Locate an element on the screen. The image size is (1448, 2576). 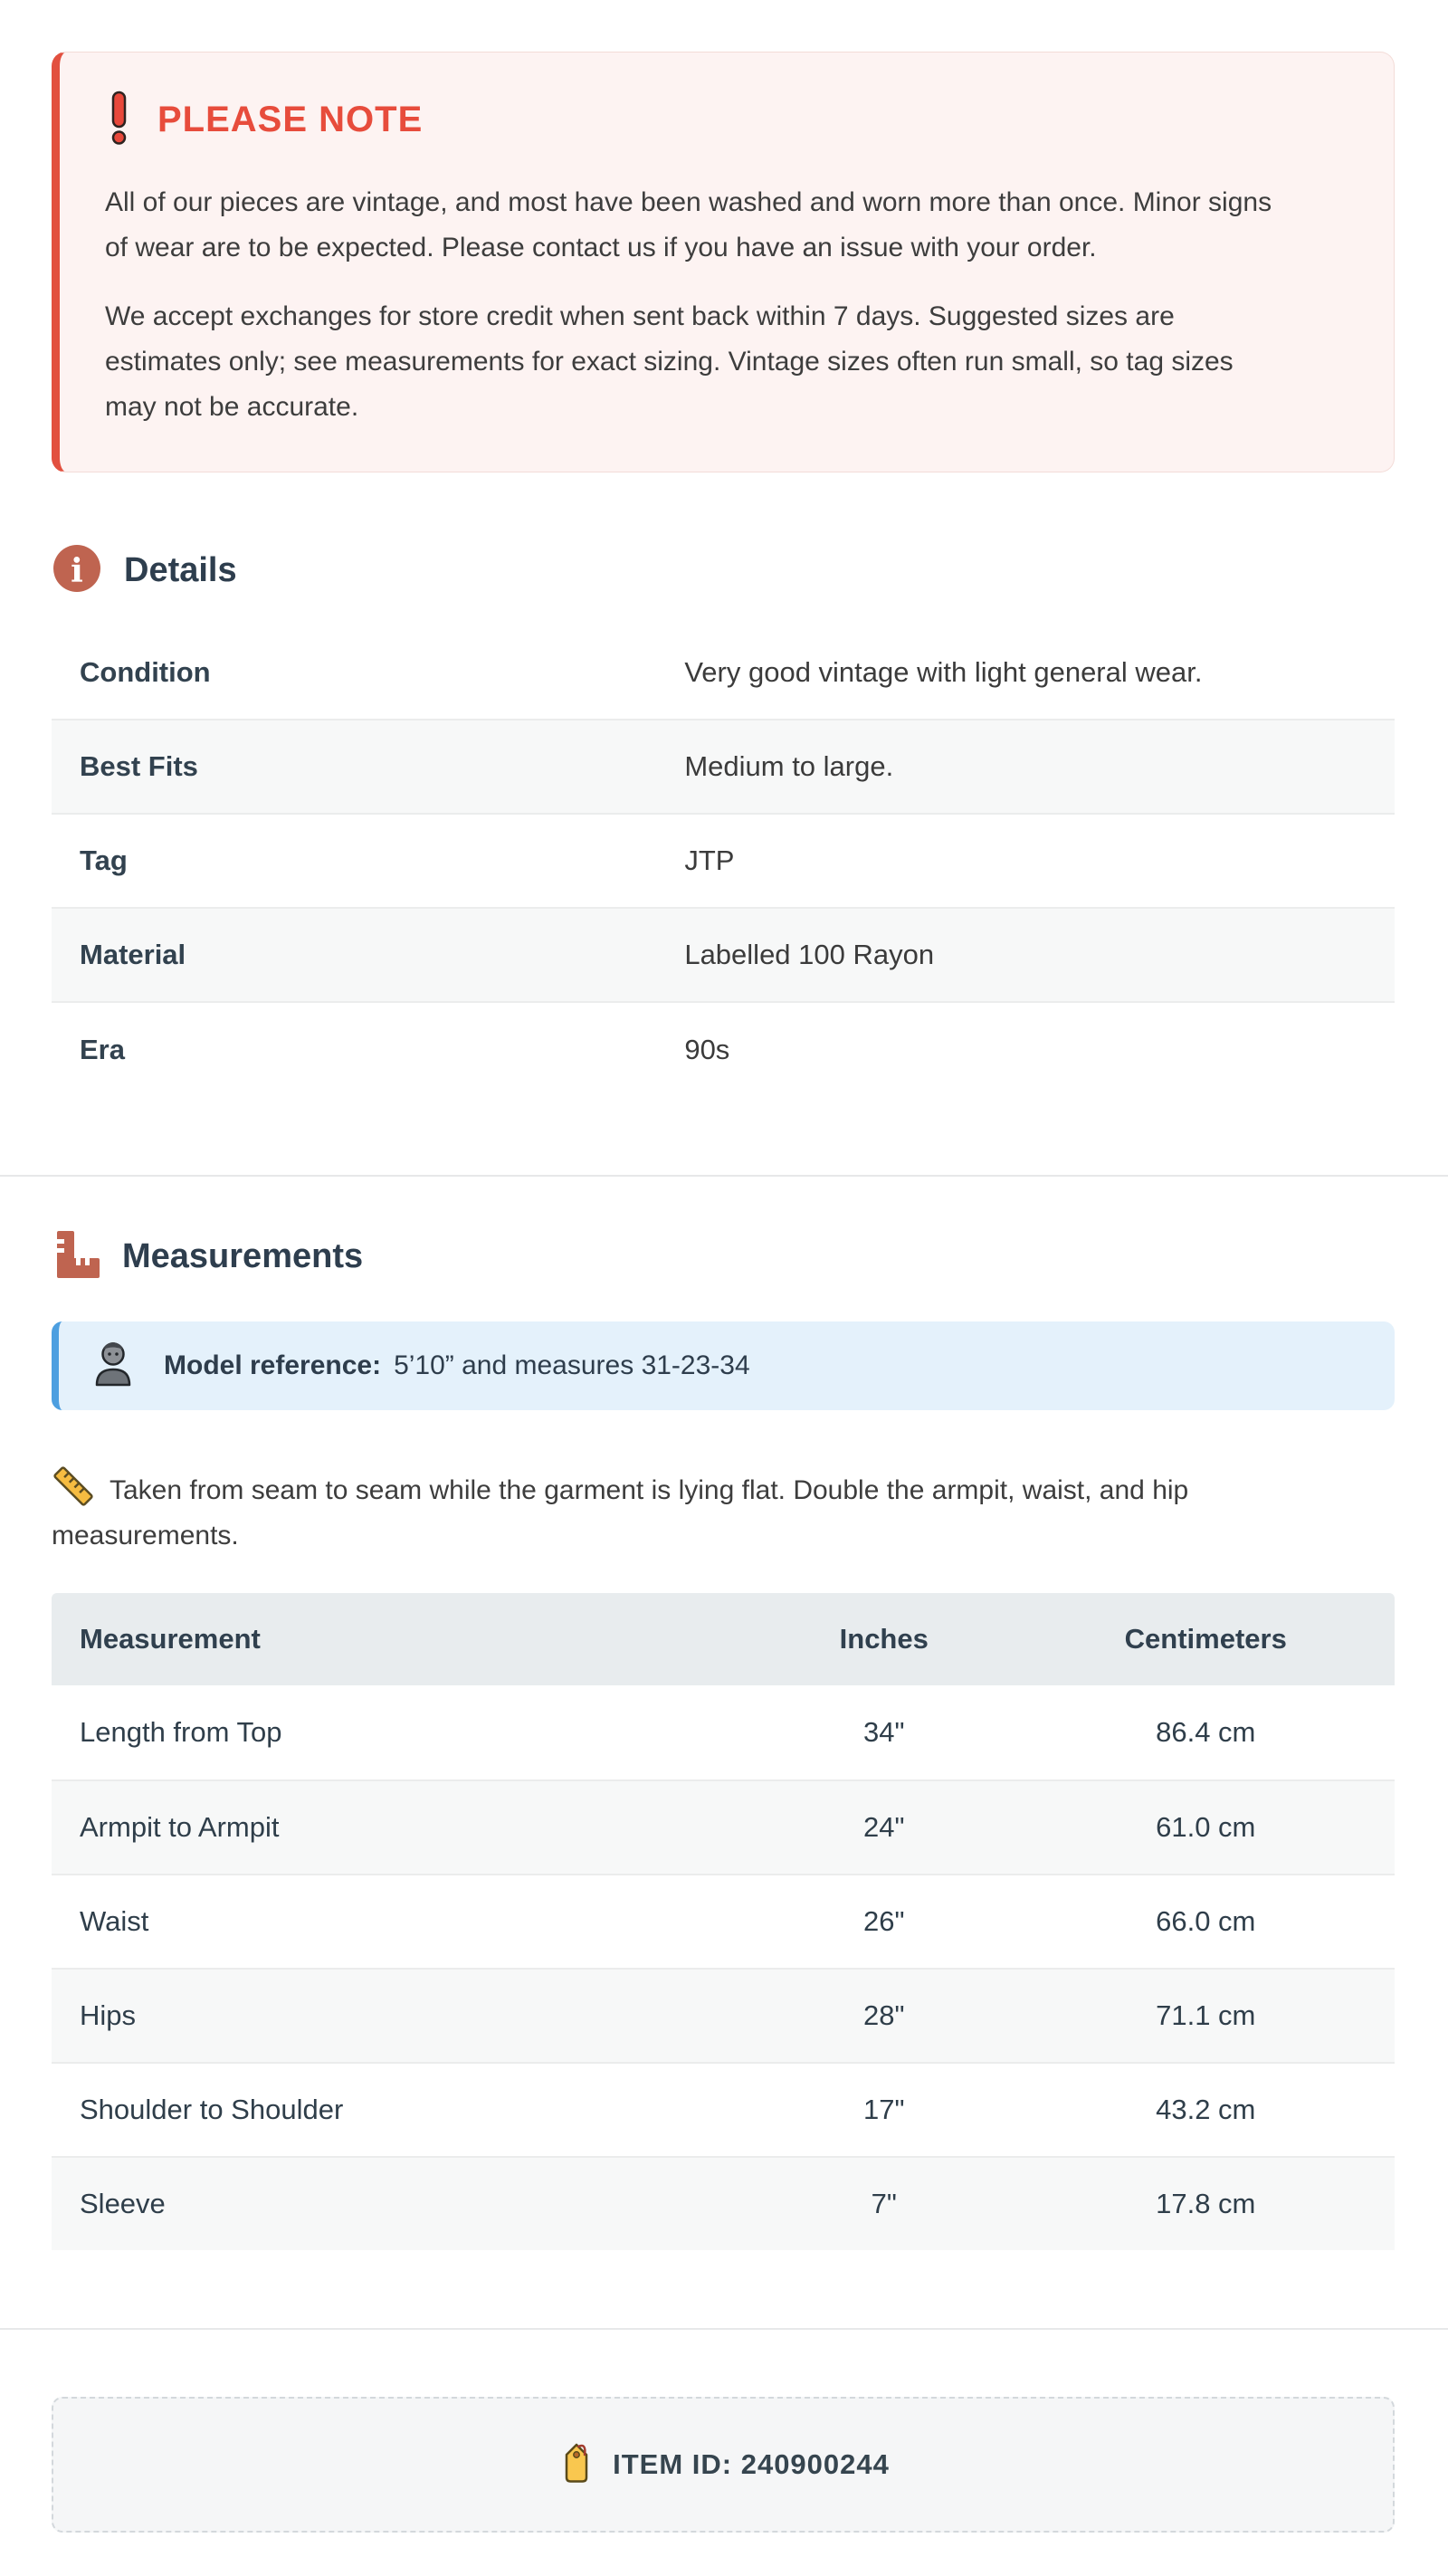
measurement-label: Shoulder to Shoulder is located at coordinates (212, 2109).